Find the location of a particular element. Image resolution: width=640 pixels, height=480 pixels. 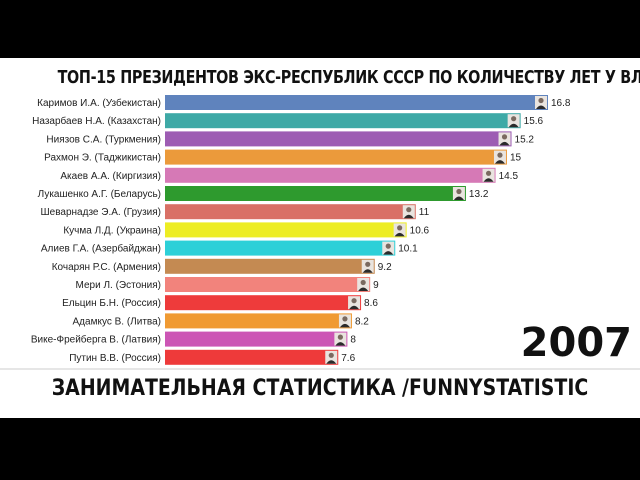

value-label: 13.2 is located at coordinates (479, 194).